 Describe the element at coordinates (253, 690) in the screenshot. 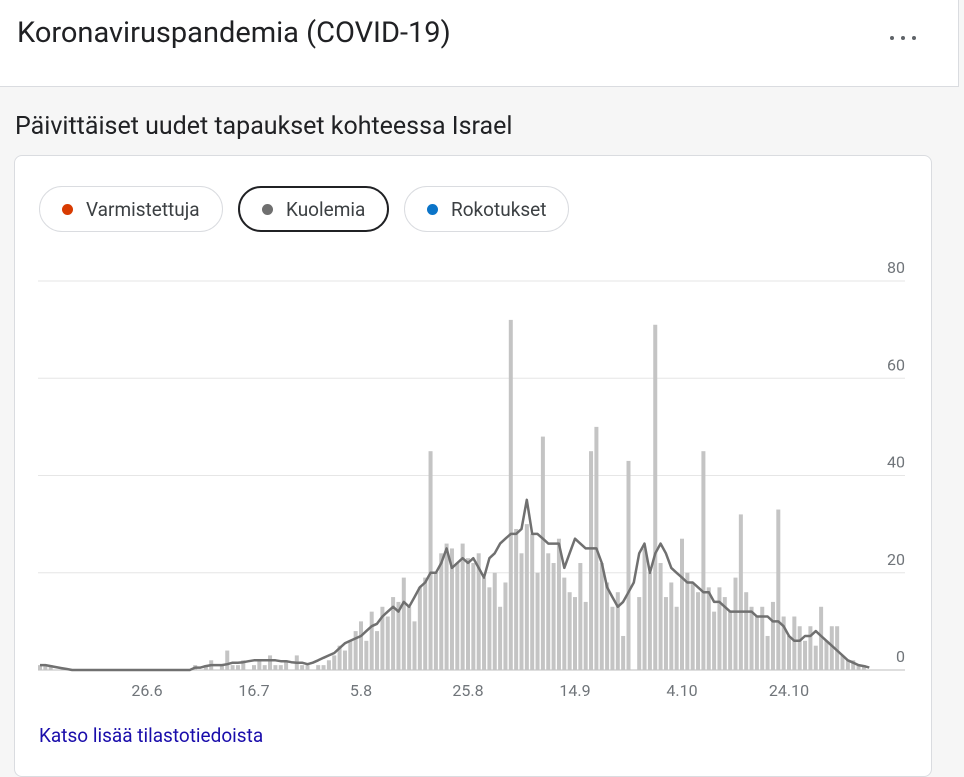

I see `x-tick-label: 16.7` at that location.